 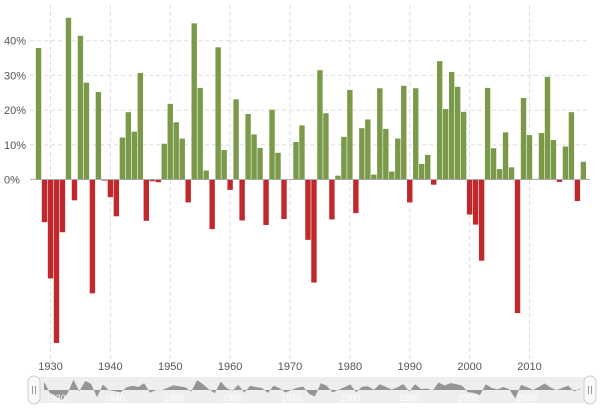 I want to click on bar-2004, so click(x=493, y=164).